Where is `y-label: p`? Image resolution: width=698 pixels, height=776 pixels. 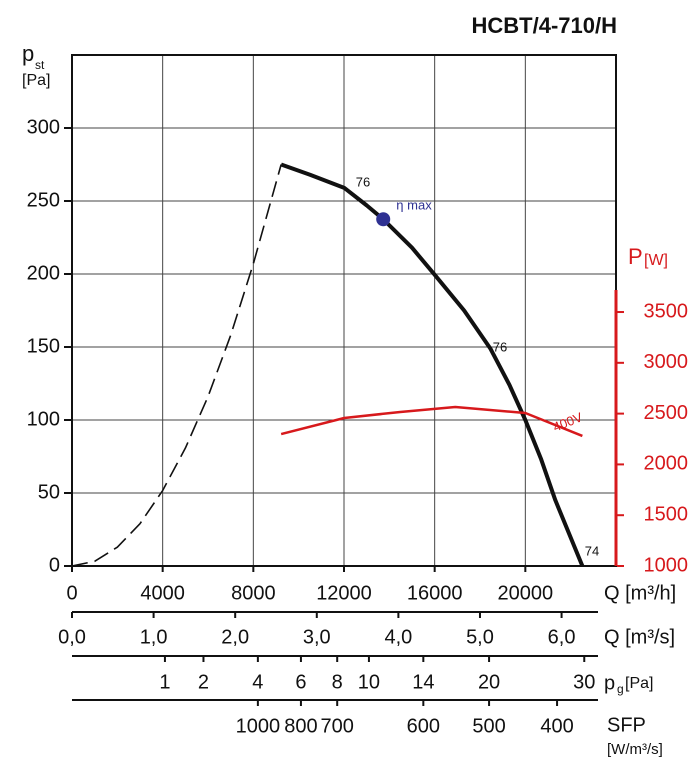 y-label: p is located at coordinates (28, 53).